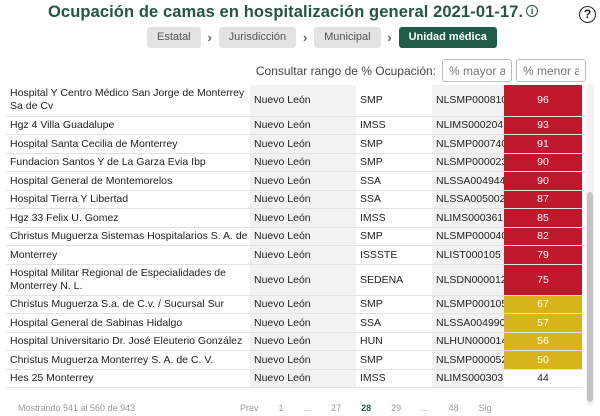 The height and width of the screenshot is (416, 600). I want to click on unit-name-cell: Hgz 4 Villa Guadalupe, so click(128, 125).